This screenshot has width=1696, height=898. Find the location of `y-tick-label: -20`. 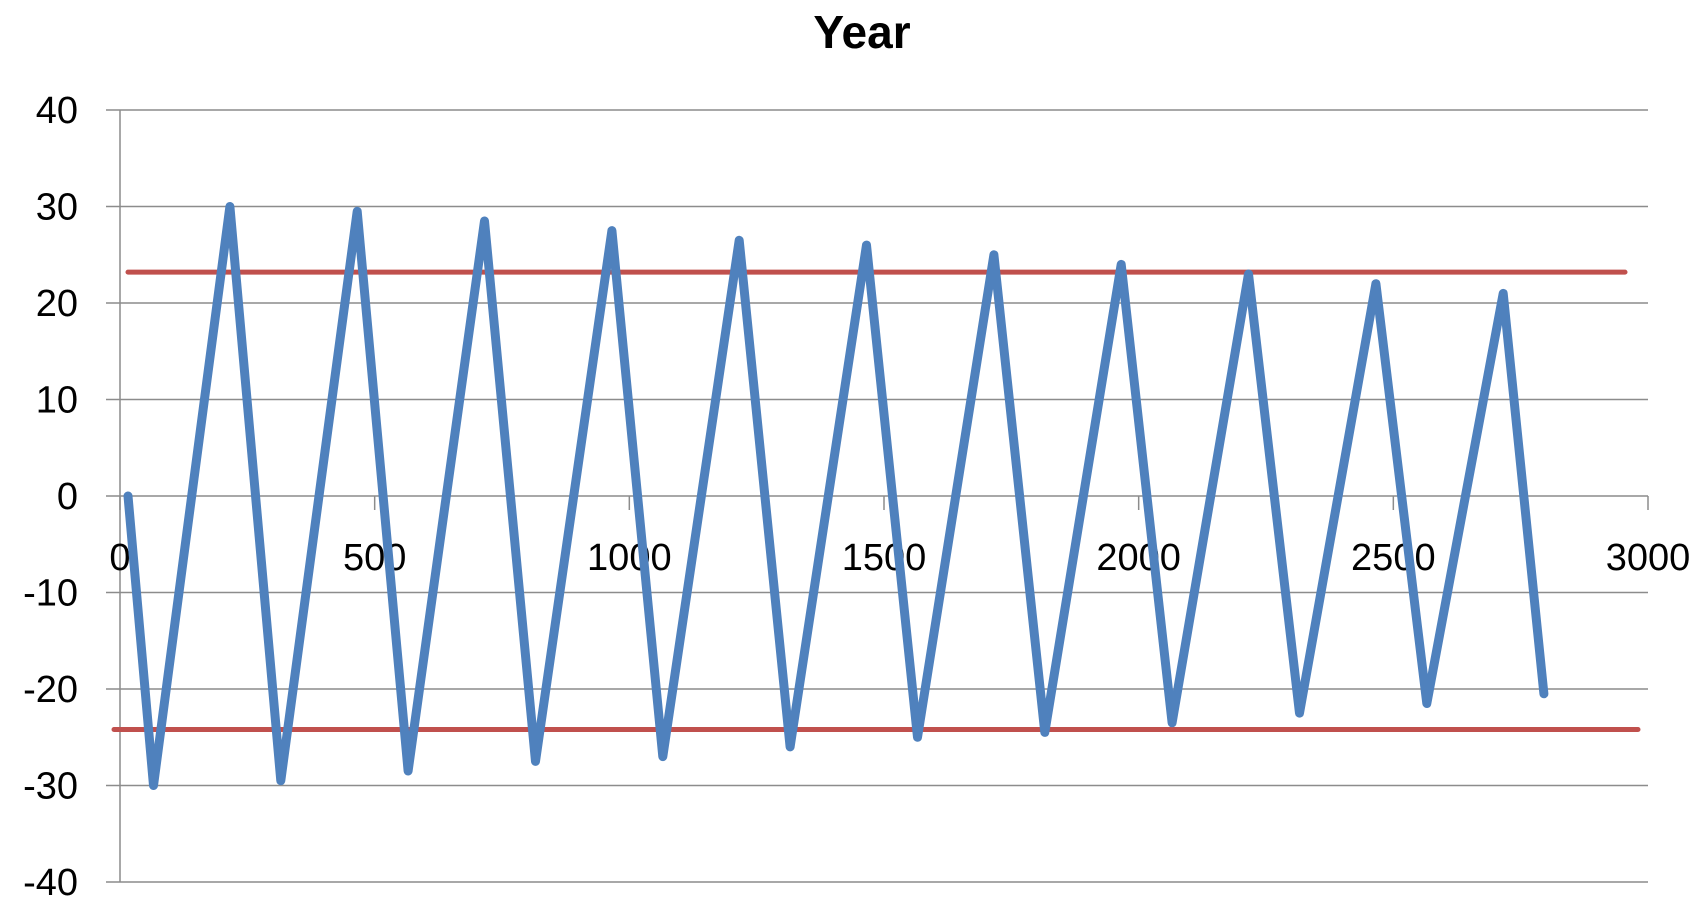

y-tick-label: -20 is located at coordinates (50, 690).